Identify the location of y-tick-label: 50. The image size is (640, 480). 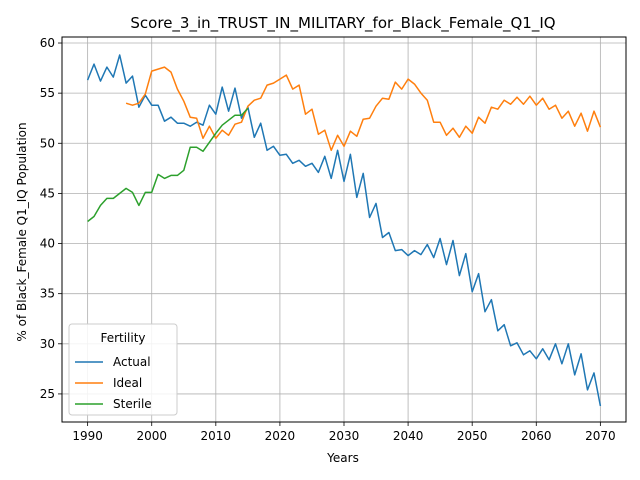
(47, 143).